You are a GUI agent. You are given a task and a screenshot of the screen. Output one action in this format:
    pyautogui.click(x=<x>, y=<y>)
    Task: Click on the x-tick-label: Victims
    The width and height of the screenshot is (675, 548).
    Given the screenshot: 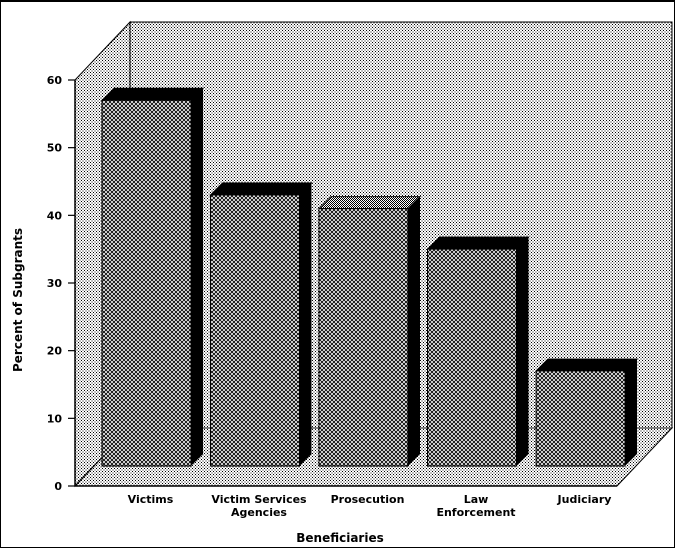 What is the action you would take?
    pyautogui.click(x=151, y=499)
    